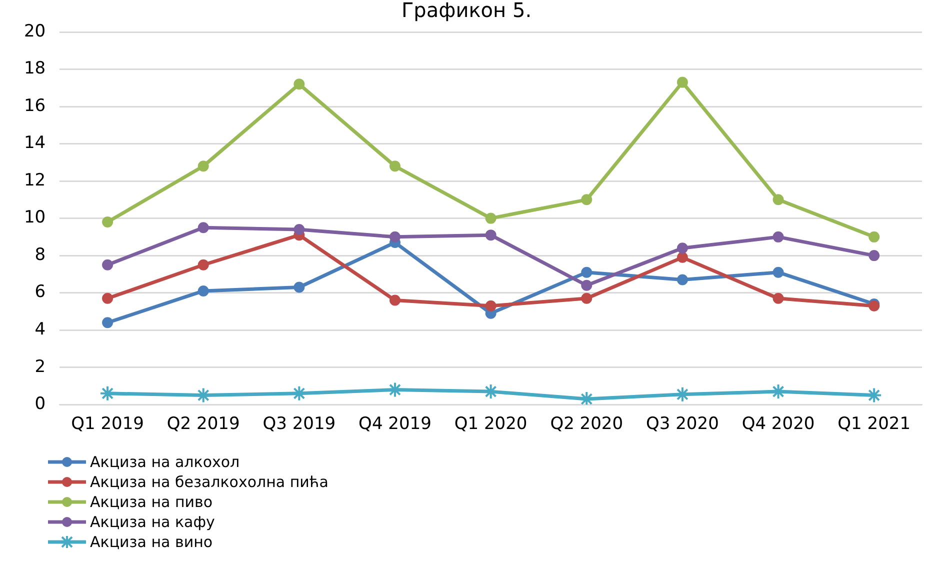  Describe the element at coordinates (151, 542) in the screenshot. I see `legend-label: Акциза на вино` at that location.